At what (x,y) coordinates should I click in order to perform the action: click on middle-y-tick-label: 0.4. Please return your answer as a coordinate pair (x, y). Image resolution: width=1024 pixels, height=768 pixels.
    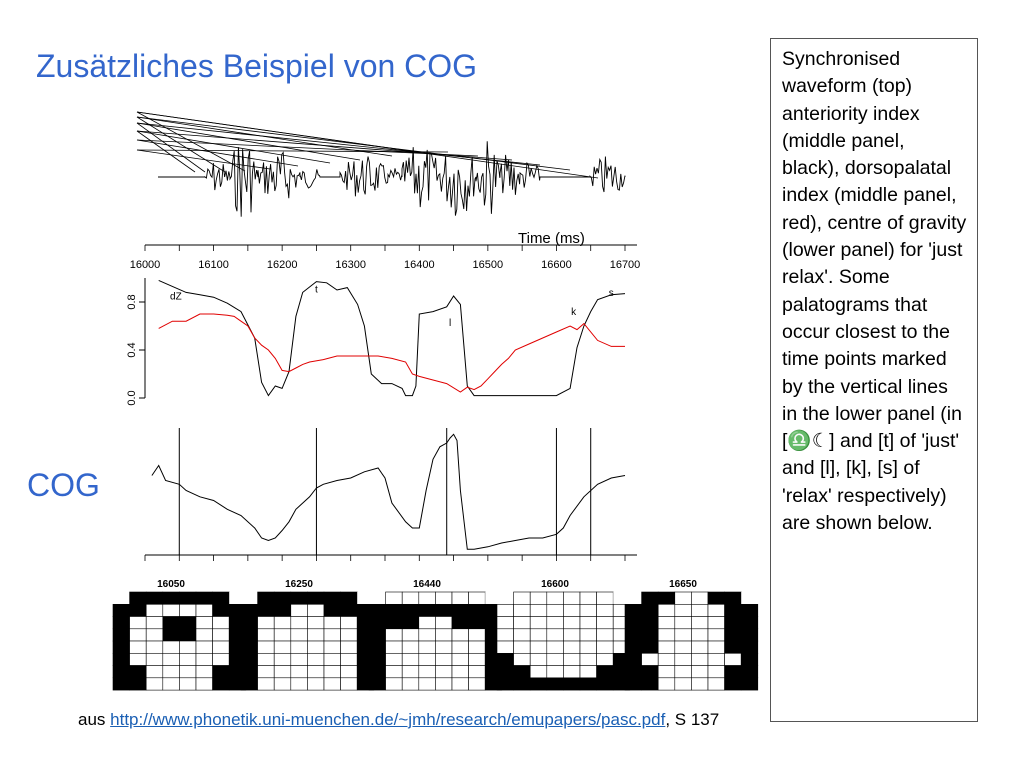
    Looking at the image, I should click on (132, 349).